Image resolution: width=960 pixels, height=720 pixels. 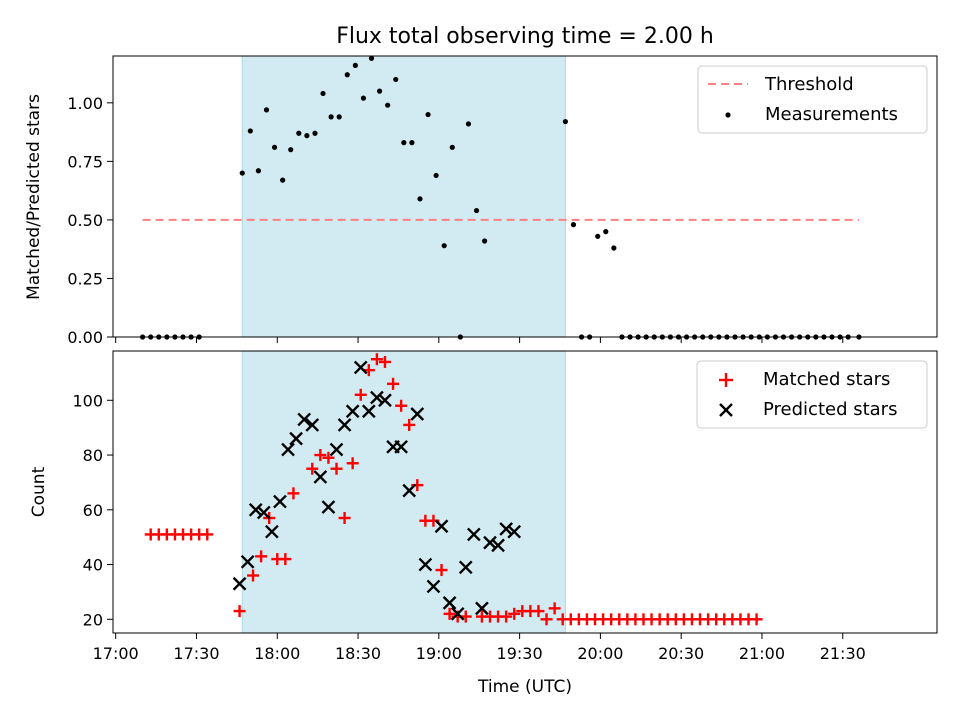 I want to click on top-legend-box, so click(x=812, y=99).